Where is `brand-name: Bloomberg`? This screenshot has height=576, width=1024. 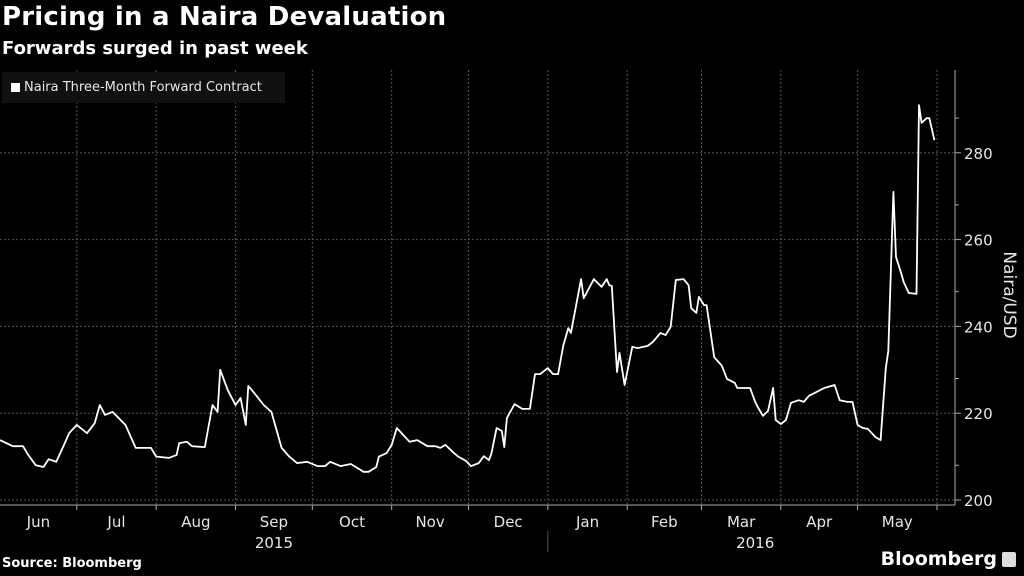
brand-name: Bloomberg is located at coordinates (938, 559).